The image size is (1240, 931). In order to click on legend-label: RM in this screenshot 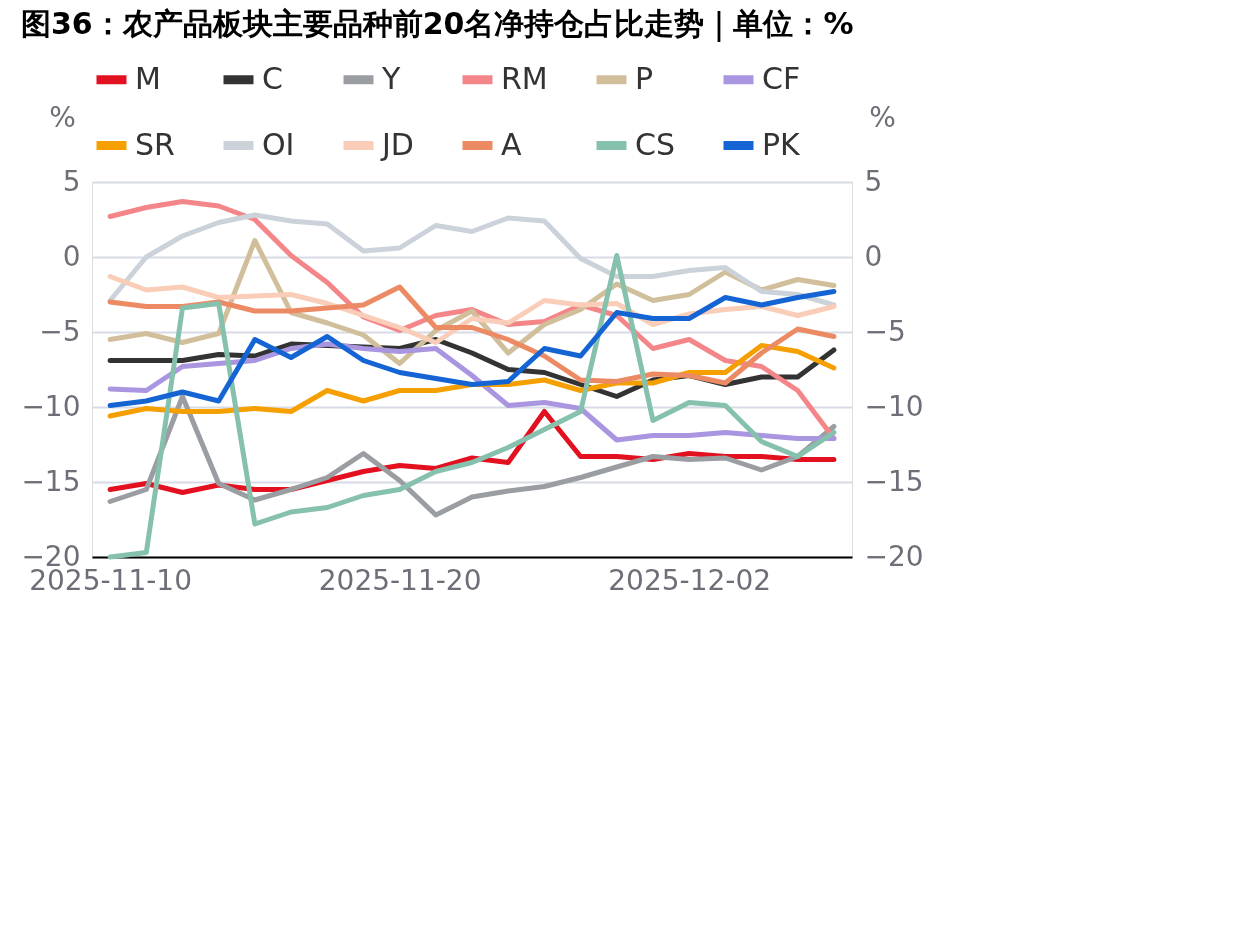, I will do `click(524, 78)`.